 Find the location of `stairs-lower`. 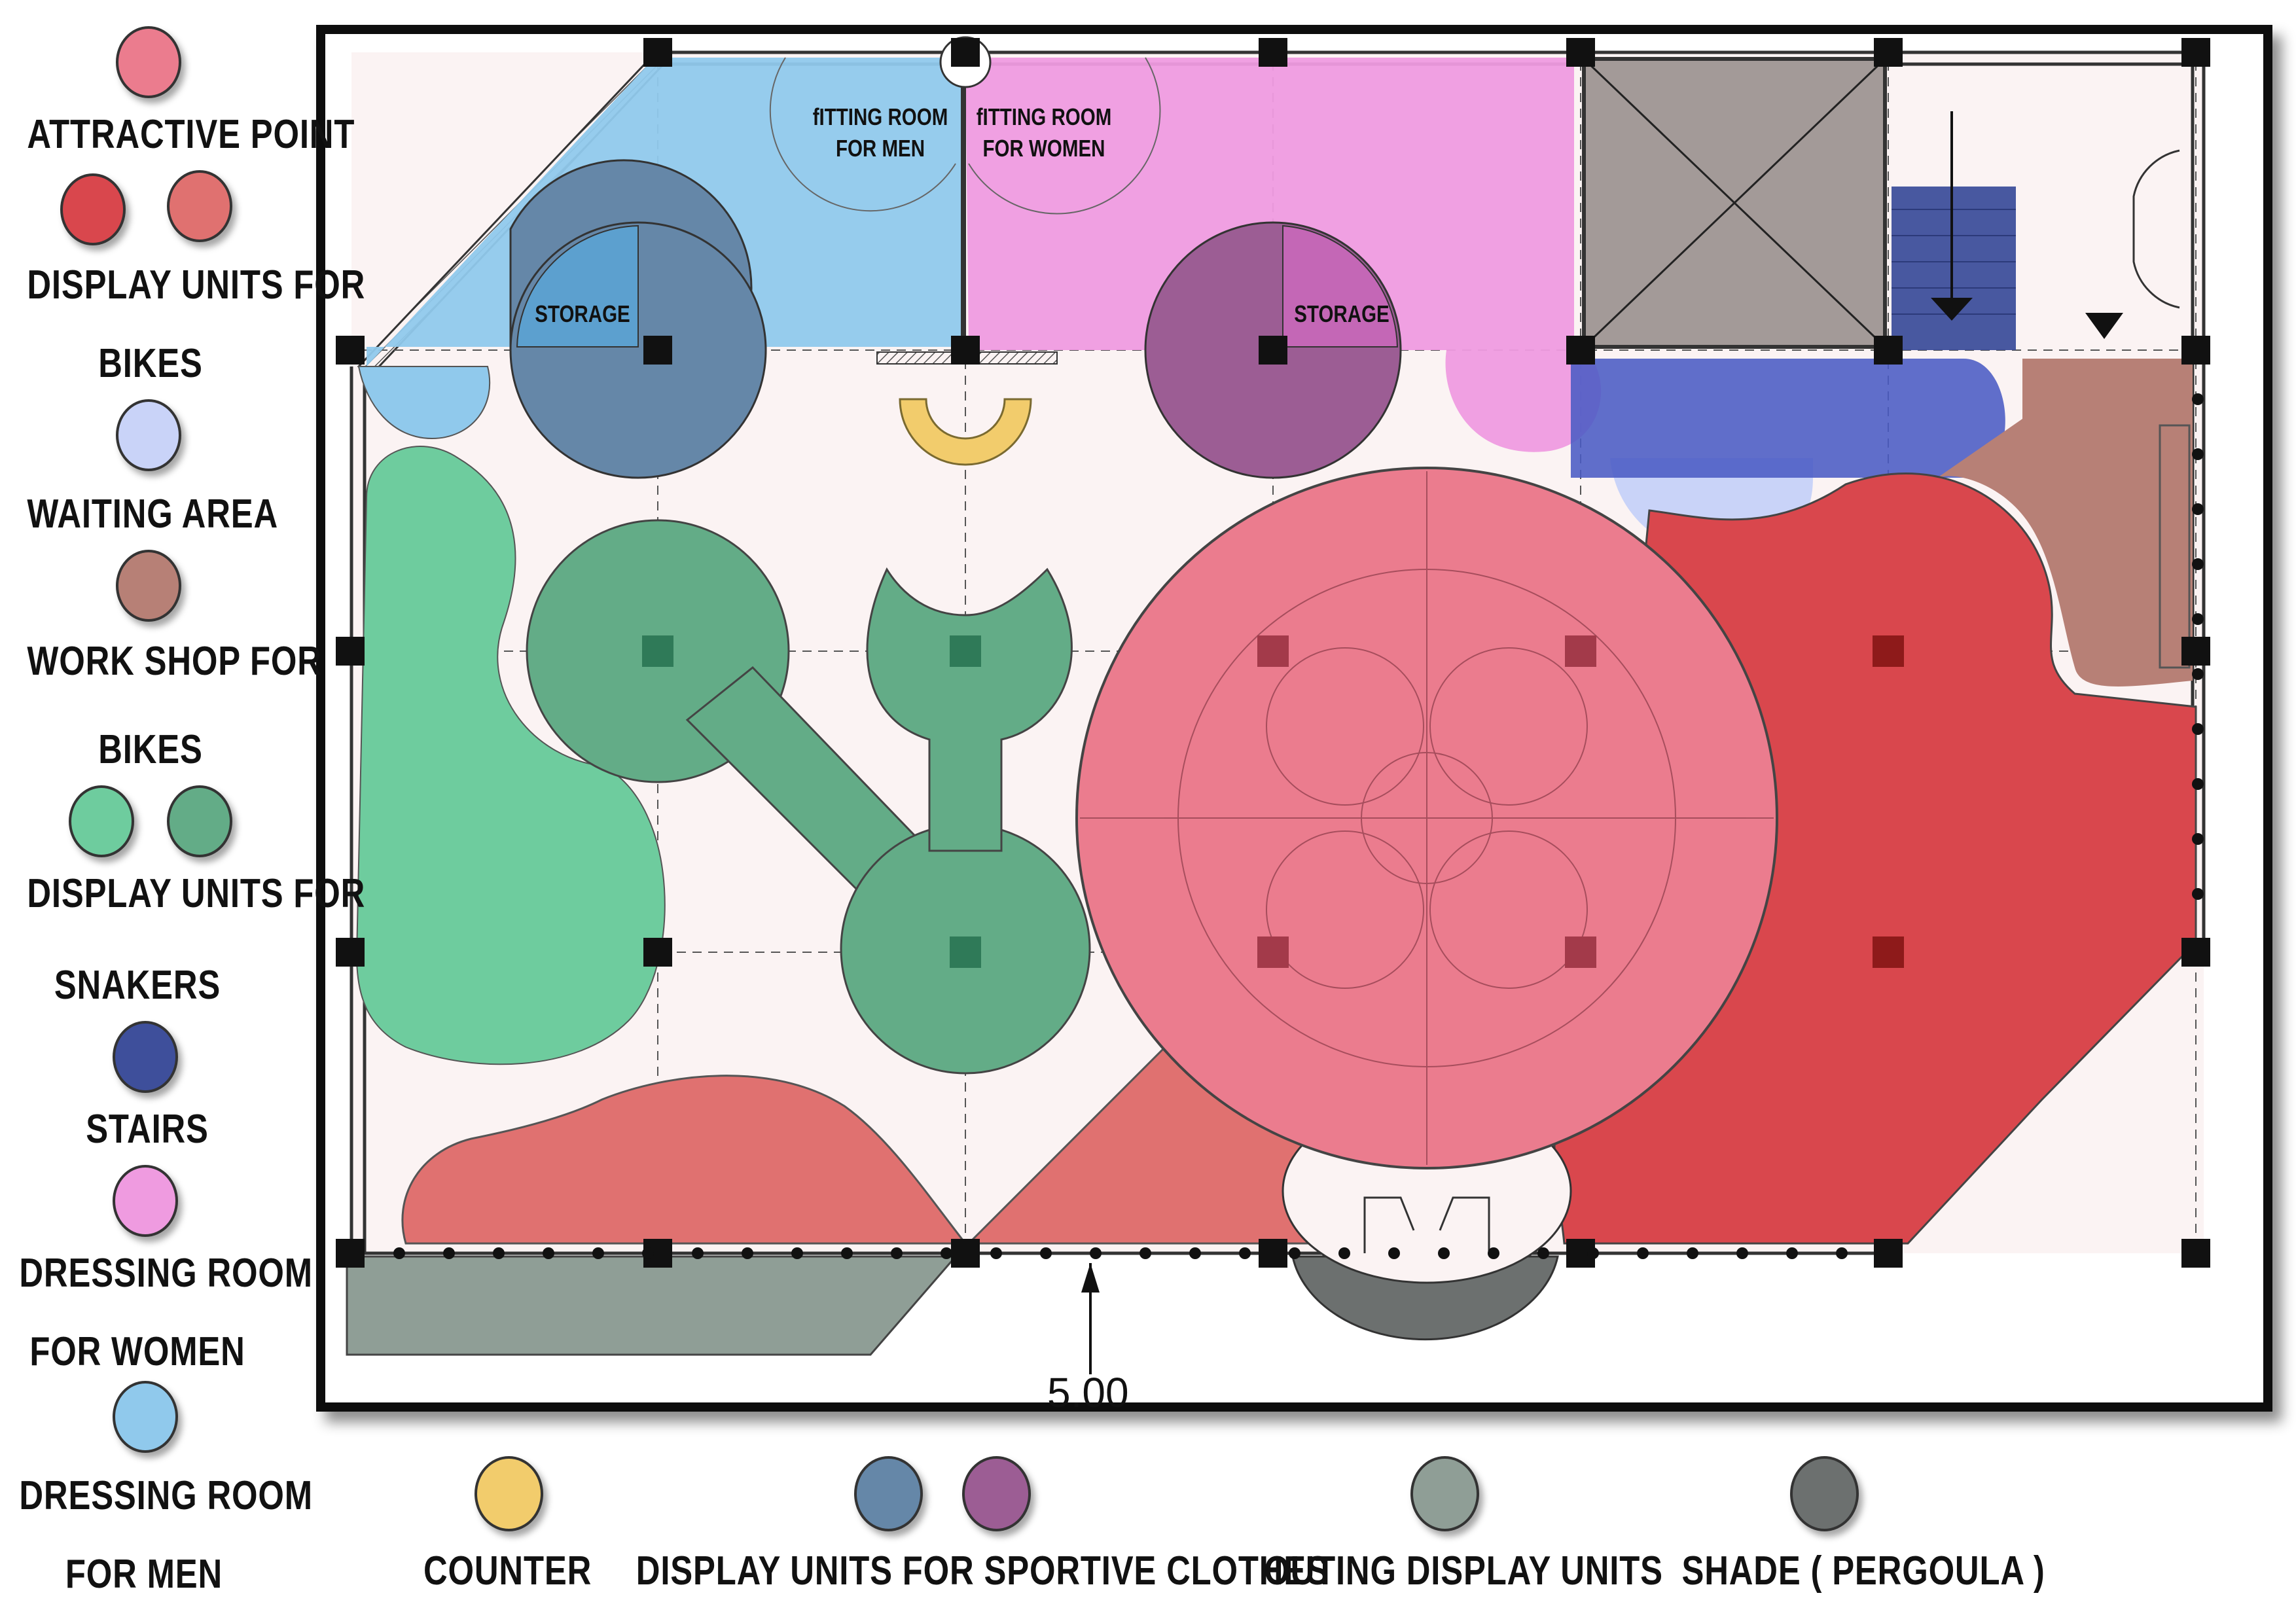

stairs-lower is located at coordinates (1788, 418).